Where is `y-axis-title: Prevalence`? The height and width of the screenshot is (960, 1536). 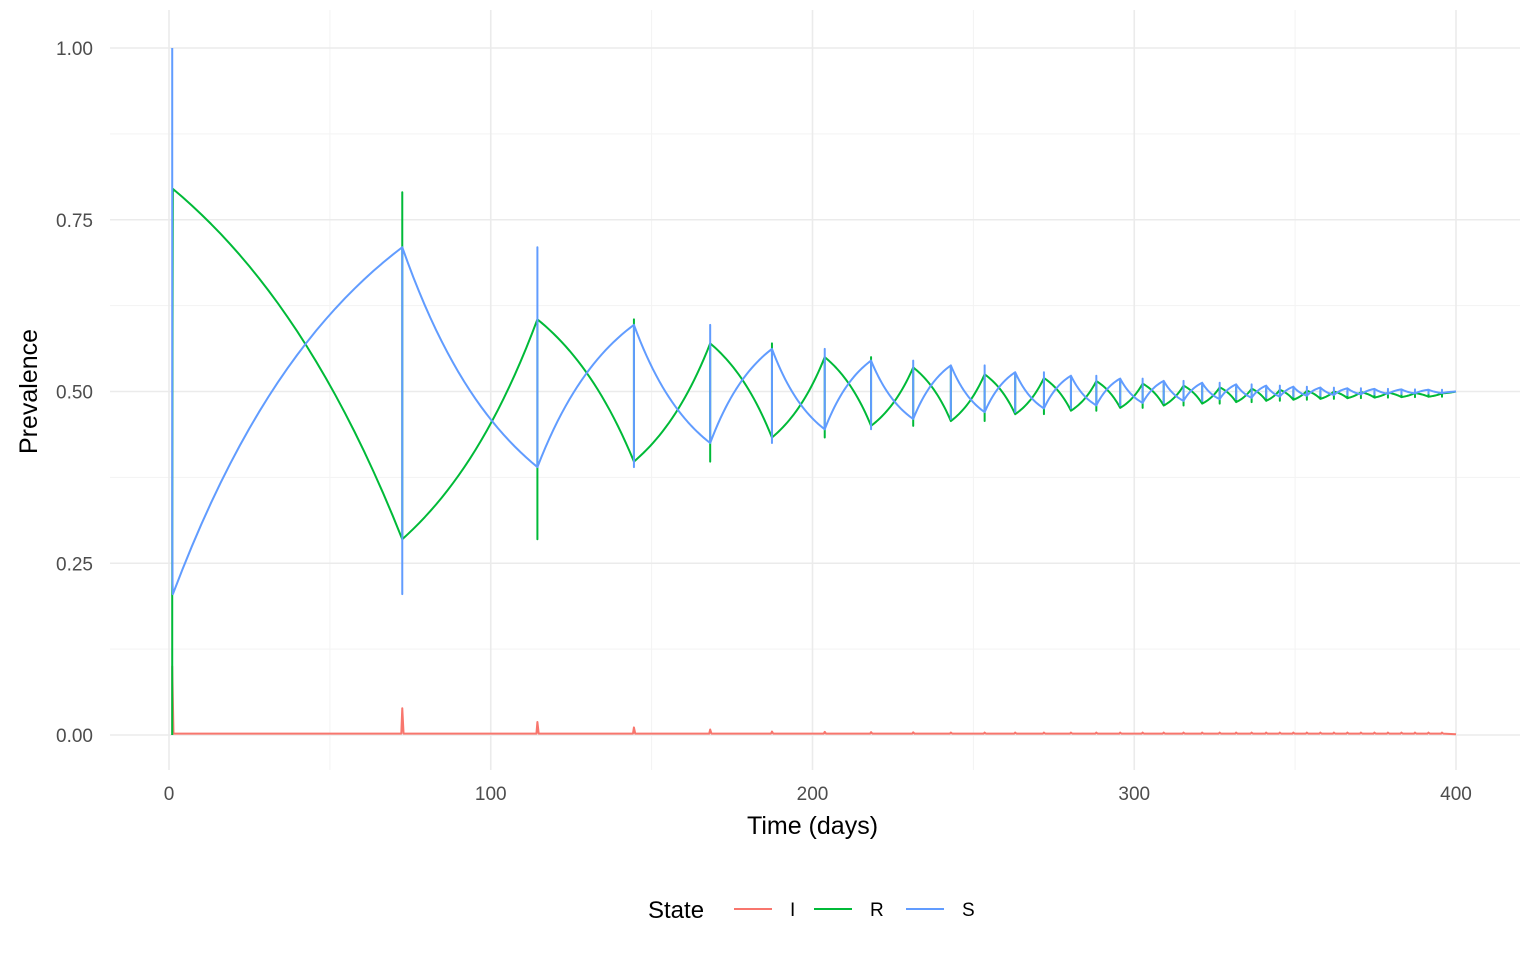 y-axis-title: Prevalence is located at coordinates (29, 391).